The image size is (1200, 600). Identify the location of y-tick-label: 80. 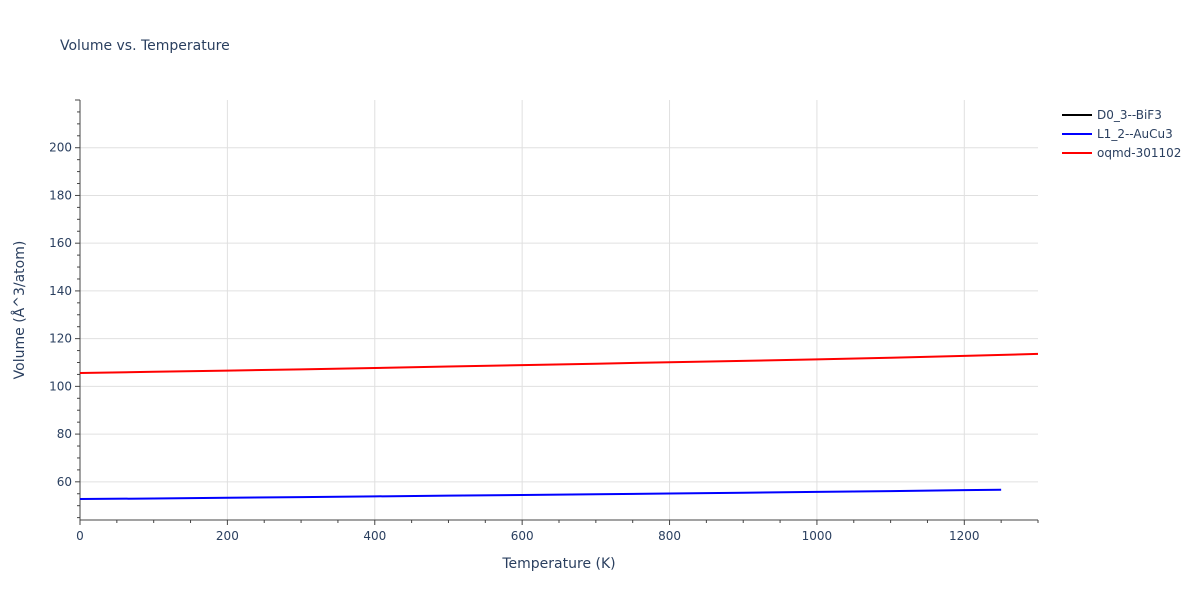
(64, 434).